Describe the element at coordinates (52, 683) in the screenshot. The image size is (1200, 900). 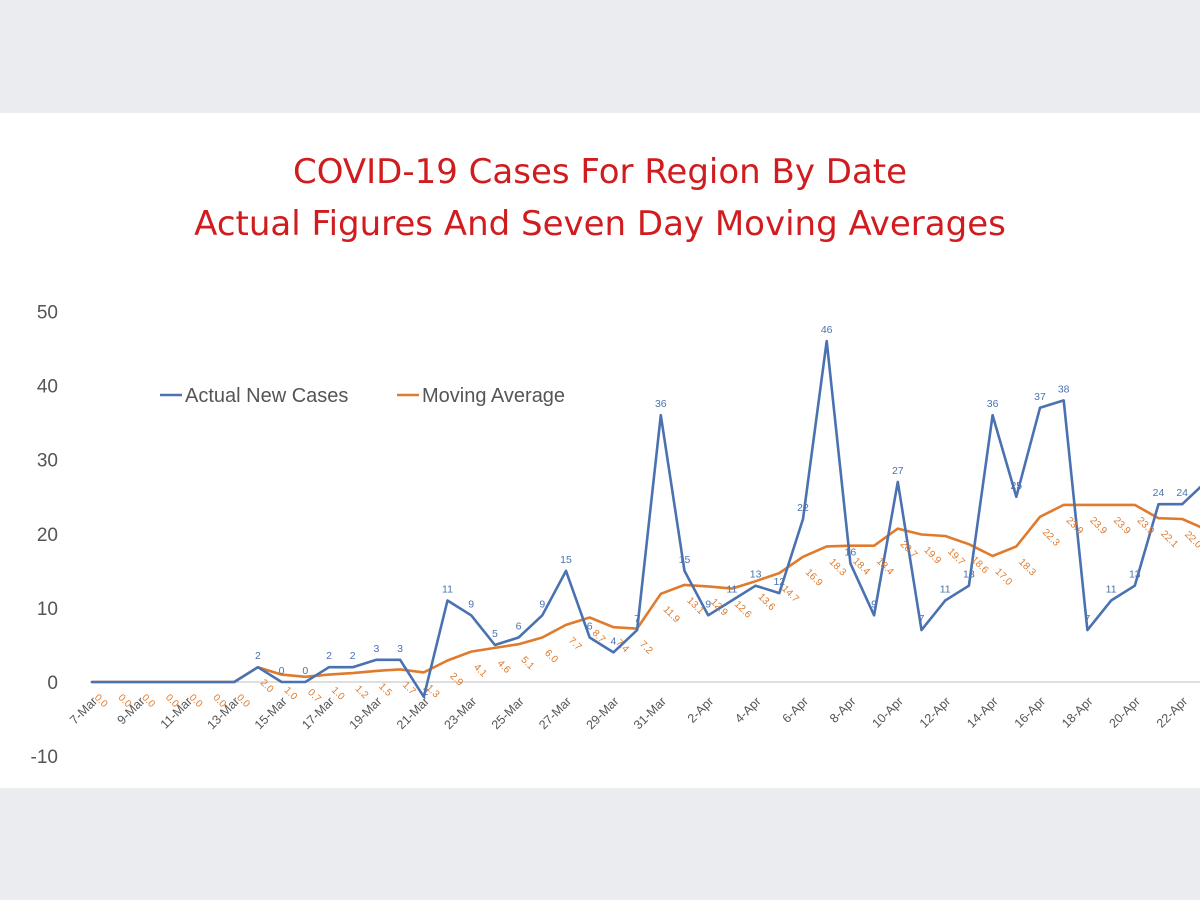
I see `y-tick-label: 0` at that location.